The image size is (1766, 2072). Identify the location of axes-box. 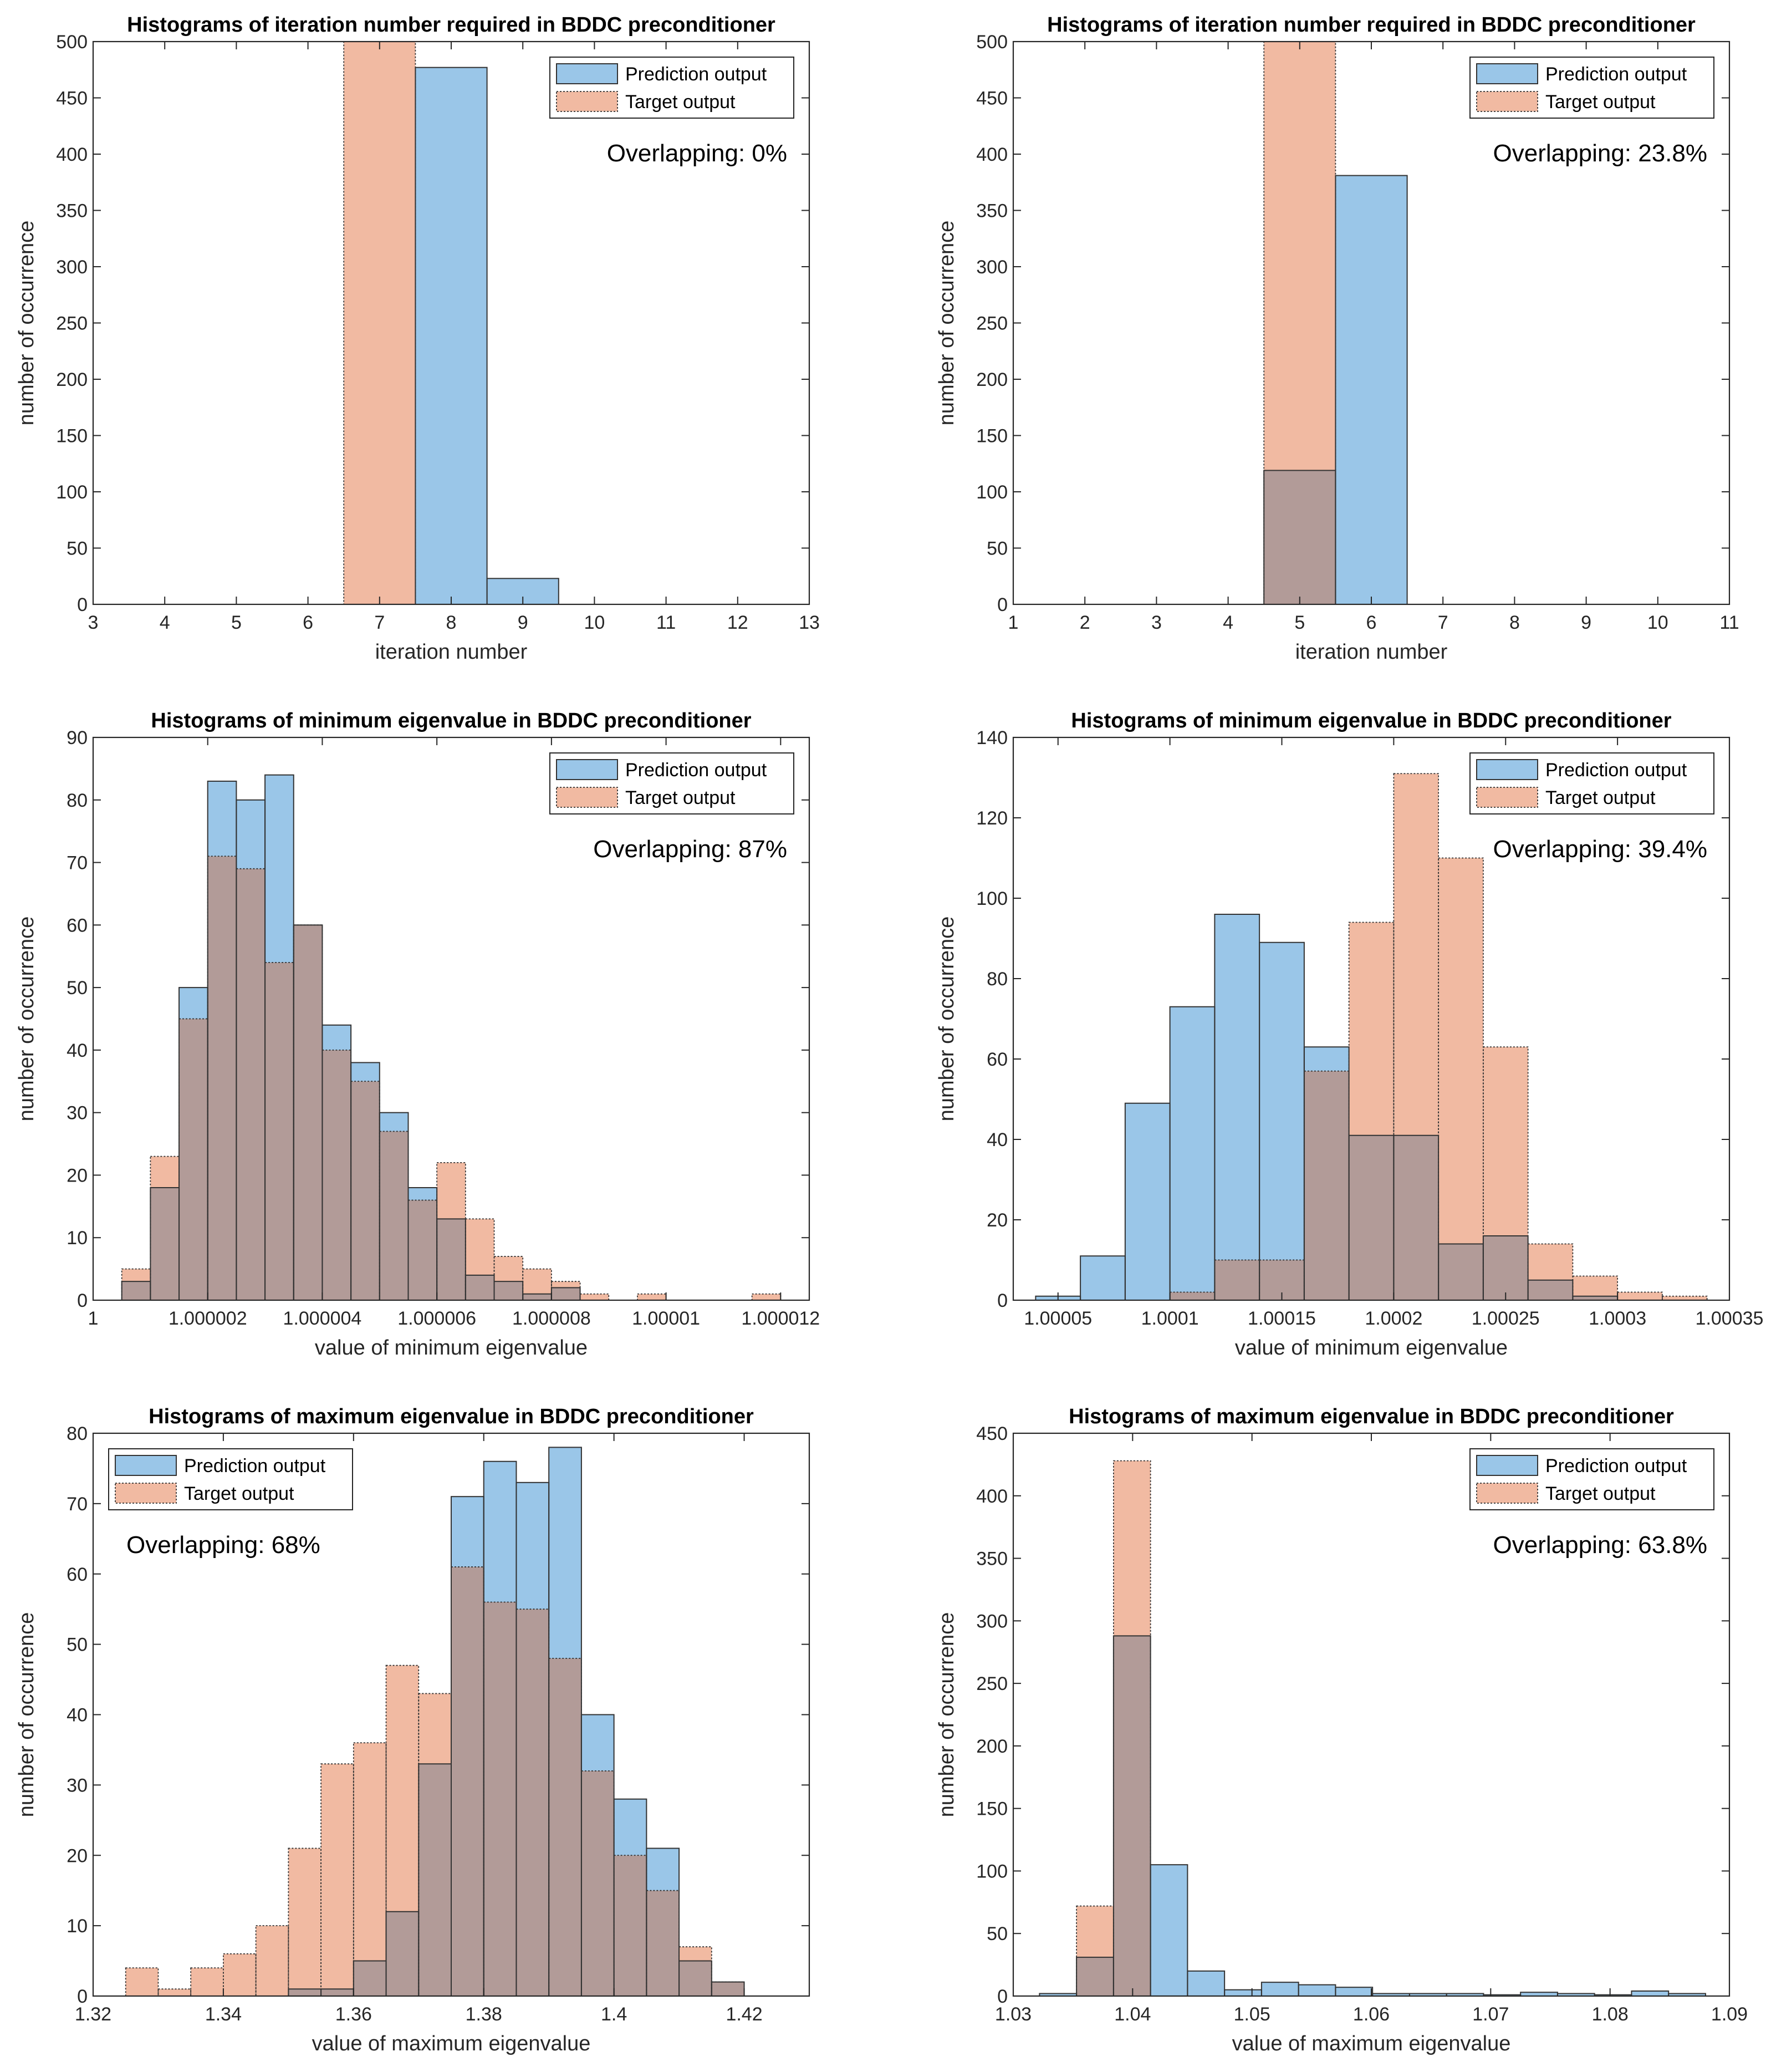
(1371, 1019).